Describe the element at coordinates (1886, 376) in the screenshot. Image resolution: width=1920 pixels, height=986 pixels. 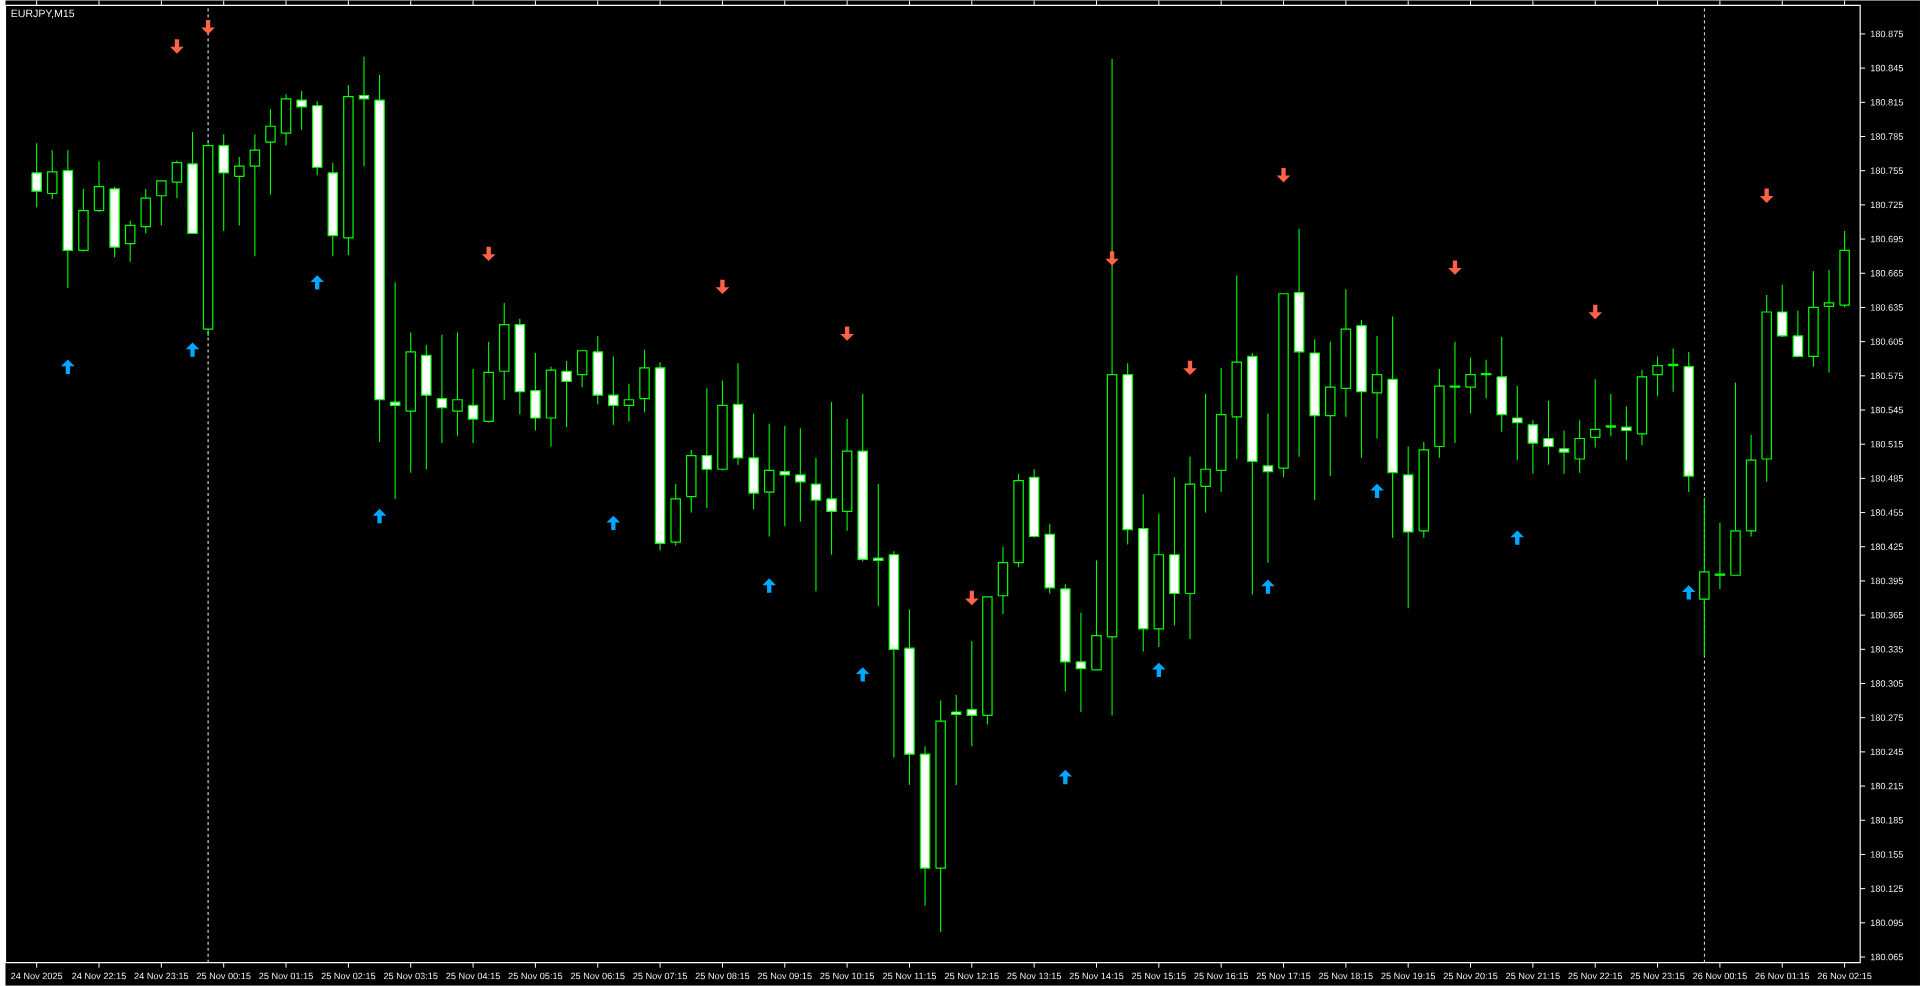
I see `y-tick-label: 180.575` at that location.